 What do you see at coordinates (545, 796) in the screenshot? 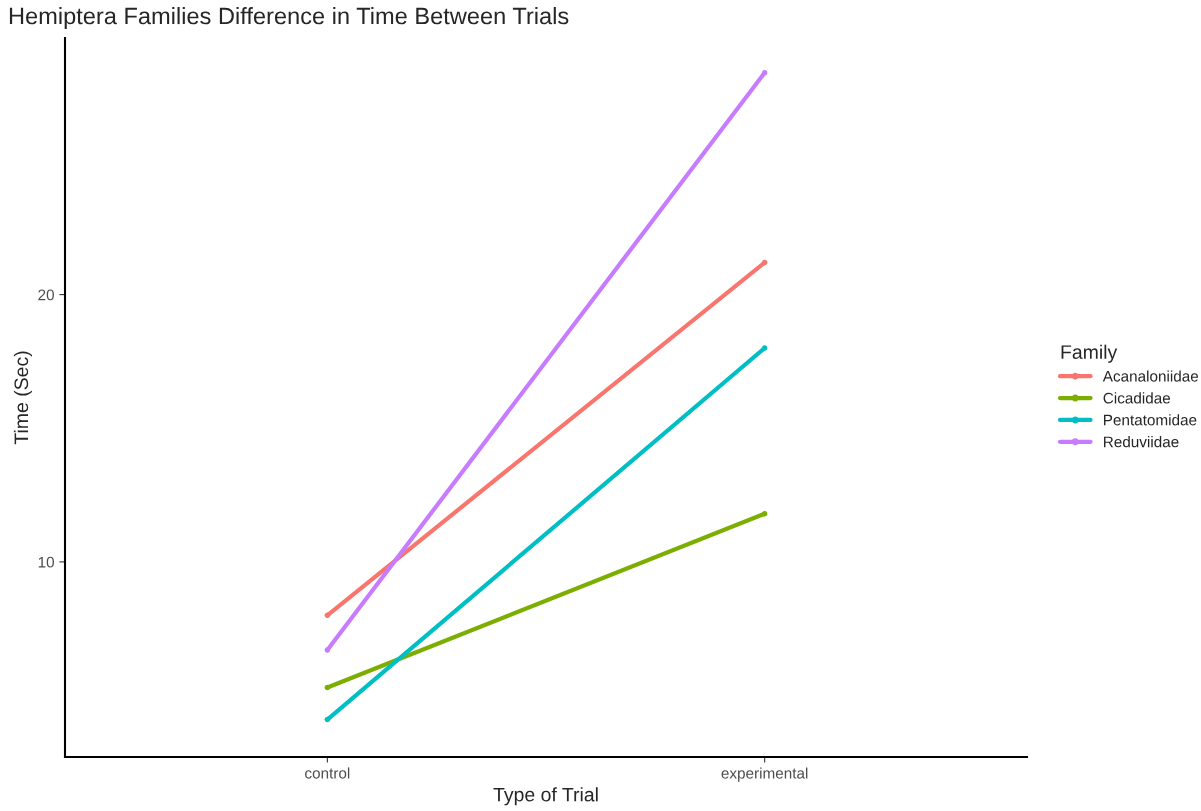
I see `x-axis-title: Type of Trial` at bounding box center [545, 796].